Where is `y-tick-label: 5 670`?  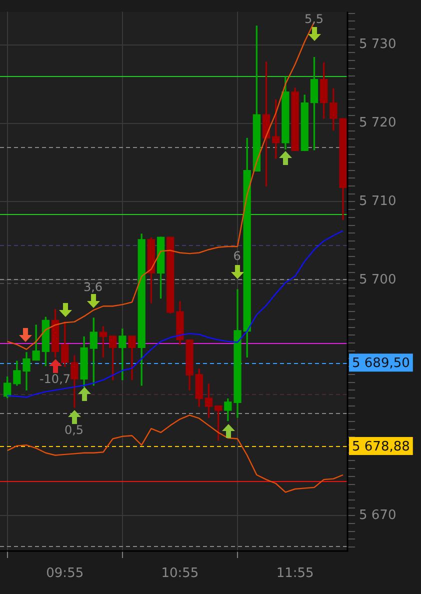 y-tick-label: 5 670 is located at coordinates (377, 516).